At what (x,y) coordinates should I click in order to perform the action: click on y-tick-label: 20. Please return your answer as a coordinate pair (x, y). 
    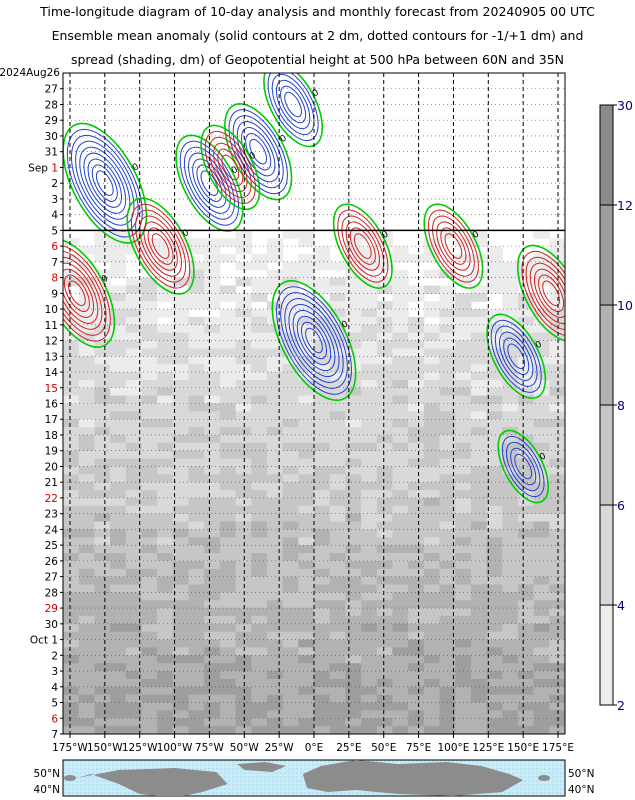
    Looking at the image, I should click on (51, 467).